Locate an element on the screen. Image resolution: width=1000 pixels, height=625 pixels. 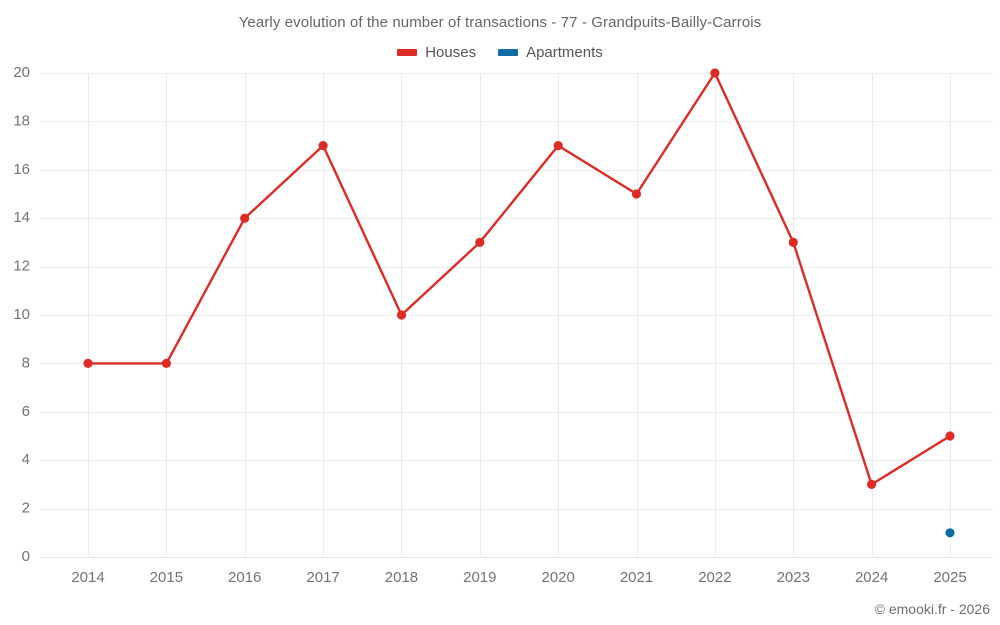
y-tick-label: 12 is located at coordinates (21, 266).